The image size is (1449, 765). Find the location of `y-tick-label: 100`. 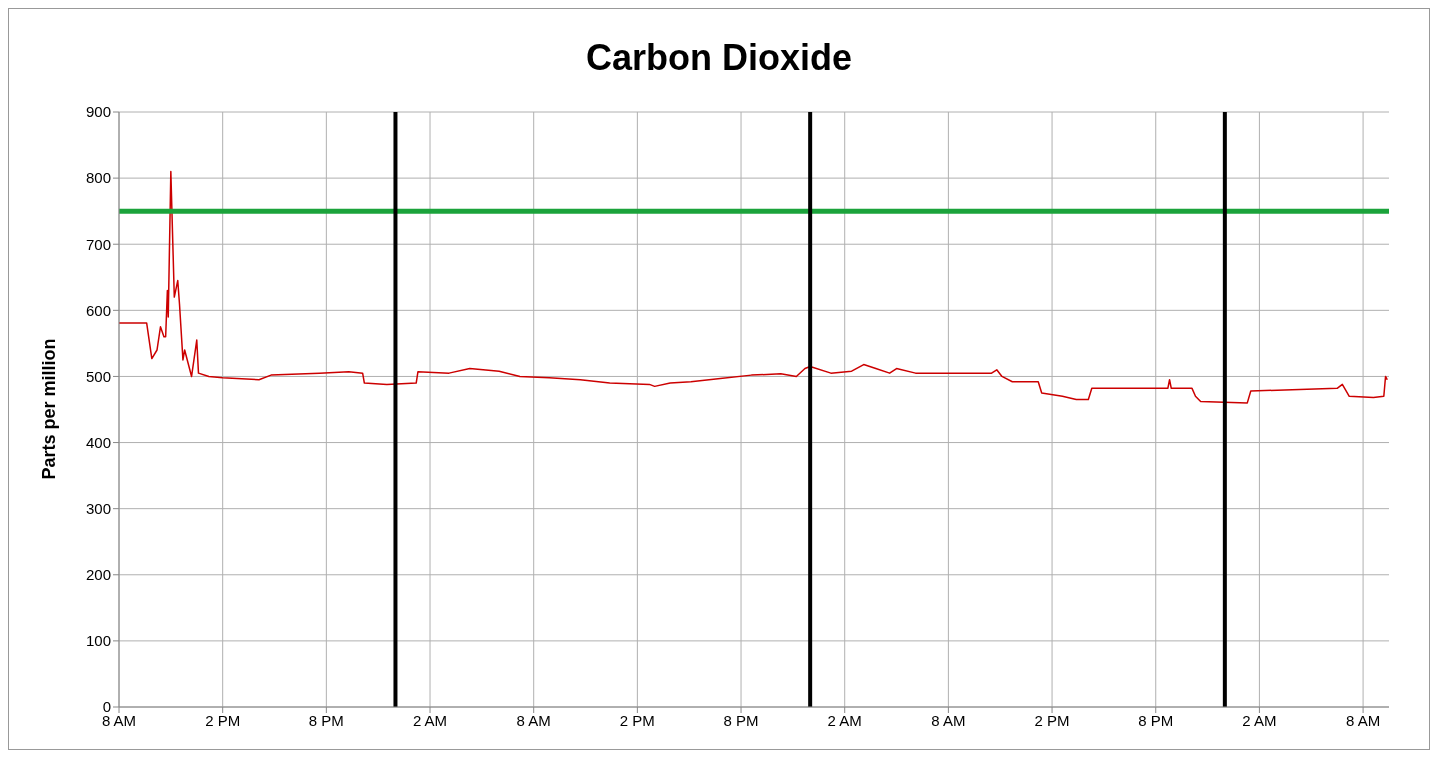

y-tick-label: 100 is located at coordinates (98, 641).